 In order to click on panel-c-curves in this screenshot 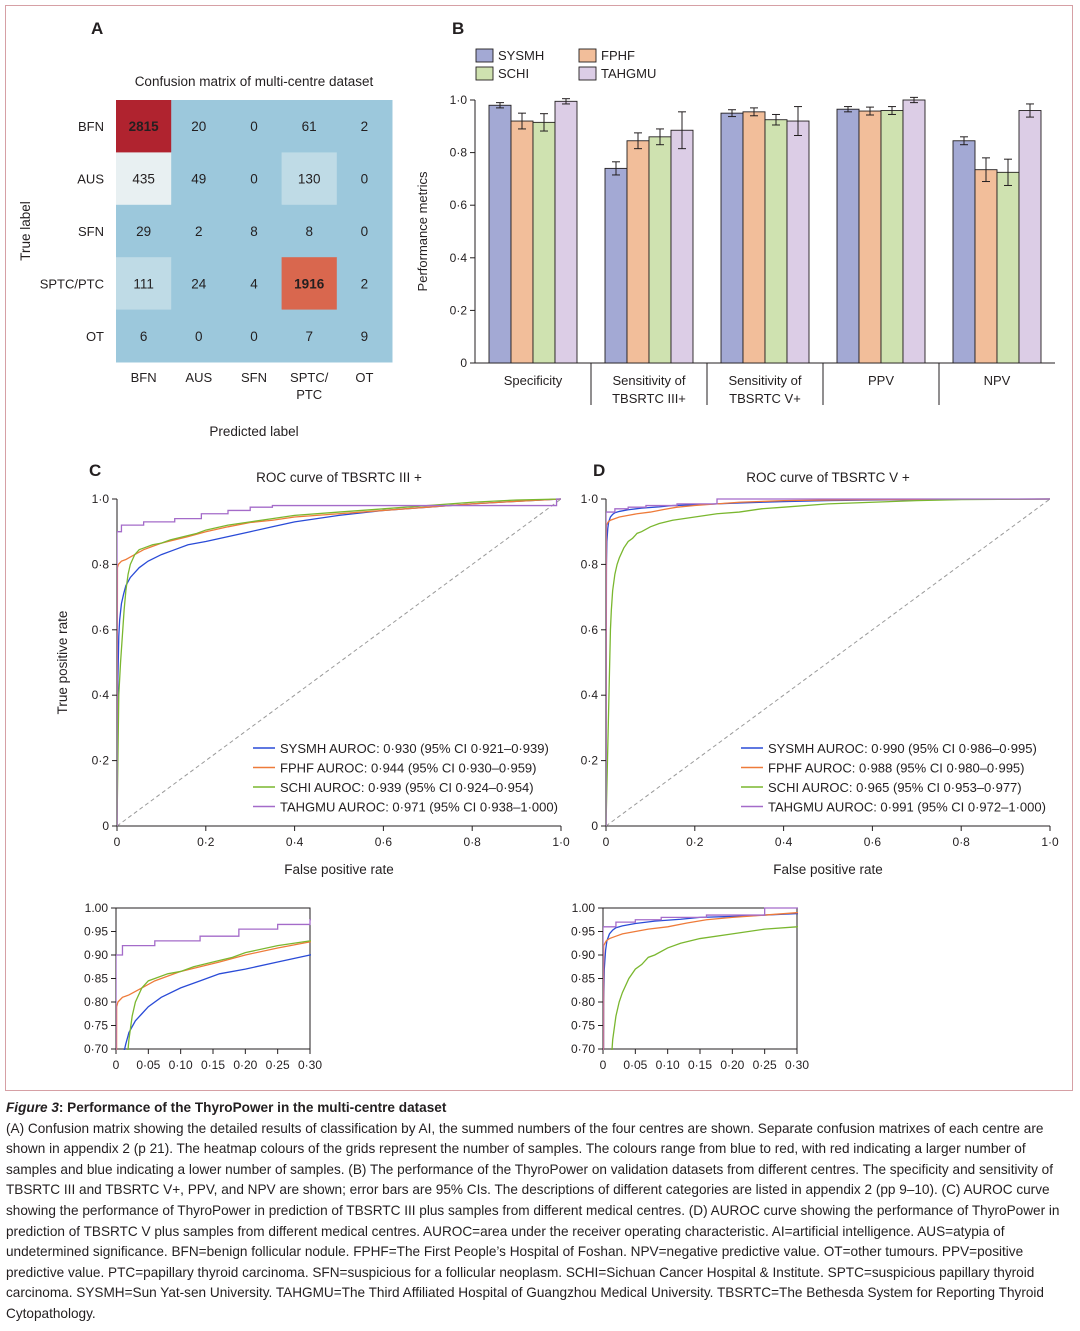, I will do `click(339, 662)`.